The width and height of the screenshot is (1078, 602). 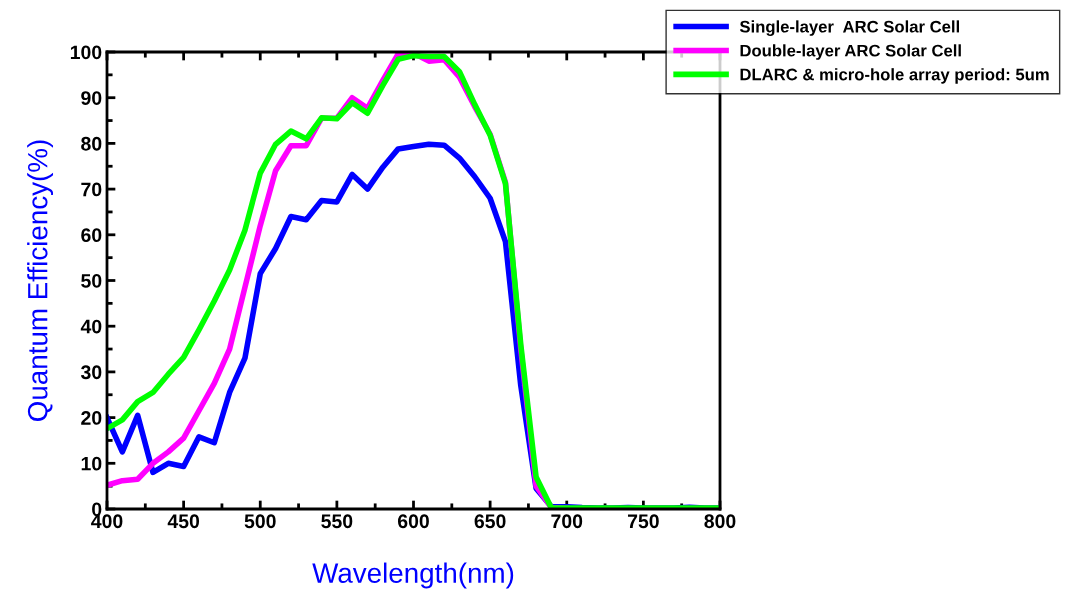 I want to click on x-tick-label: 700, so click(x=567, y=521).